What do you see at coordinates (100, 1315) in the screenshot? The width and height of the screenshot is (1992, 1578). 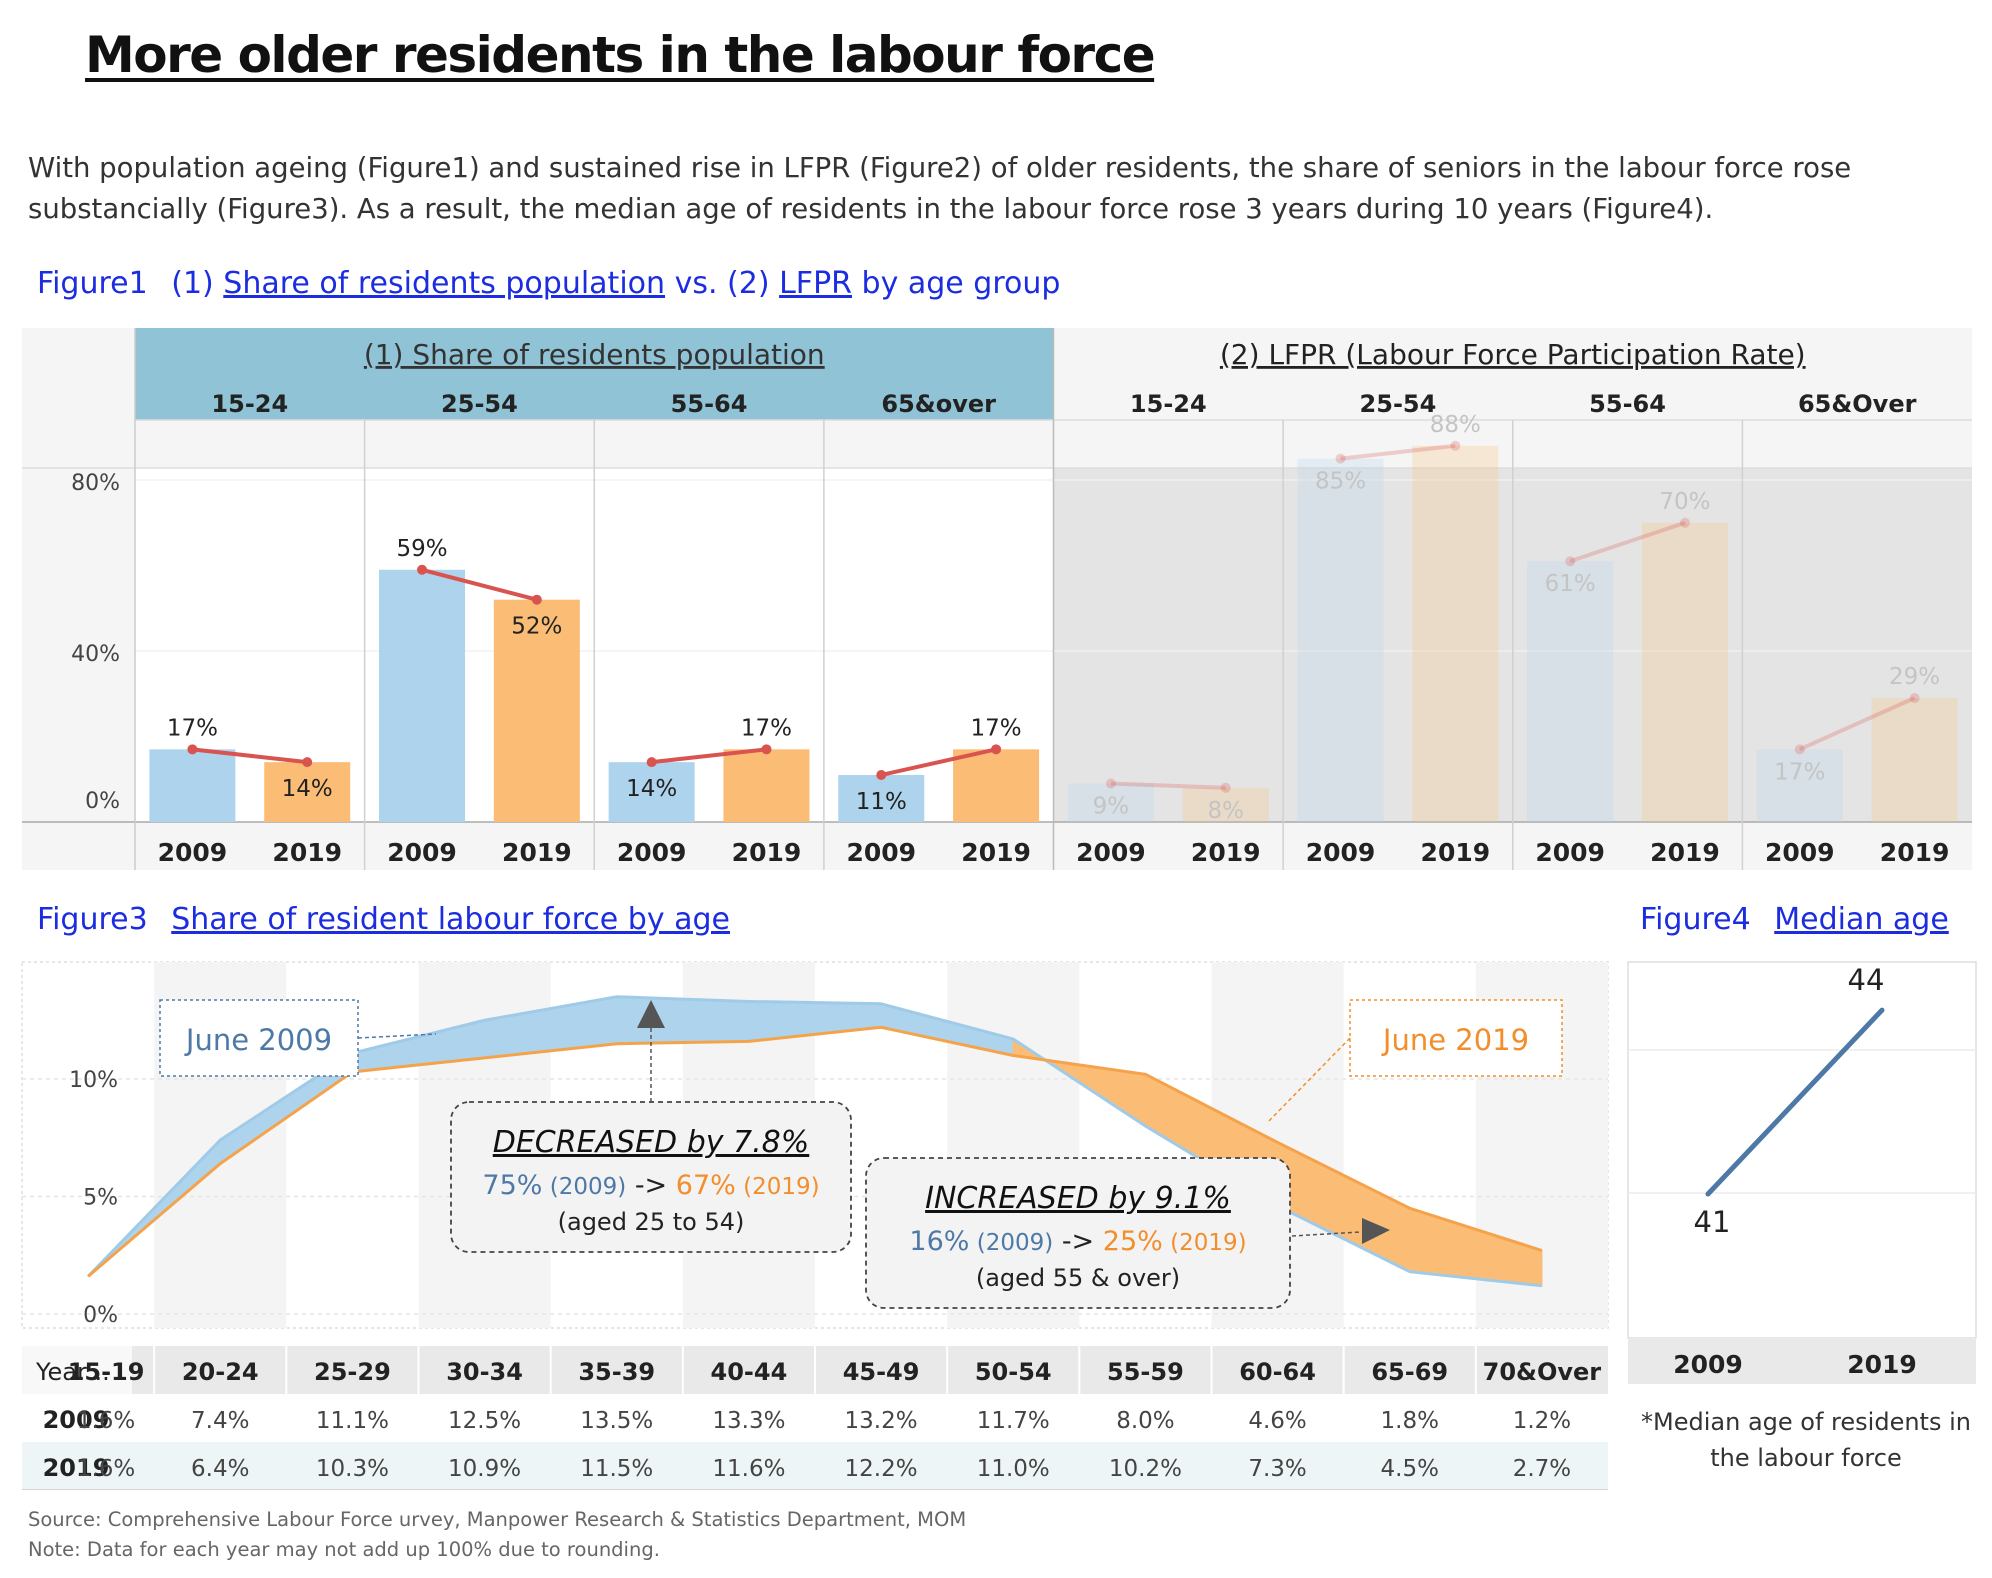 I see `y-tick-label: 0%` at bounding box center [100, 1315].